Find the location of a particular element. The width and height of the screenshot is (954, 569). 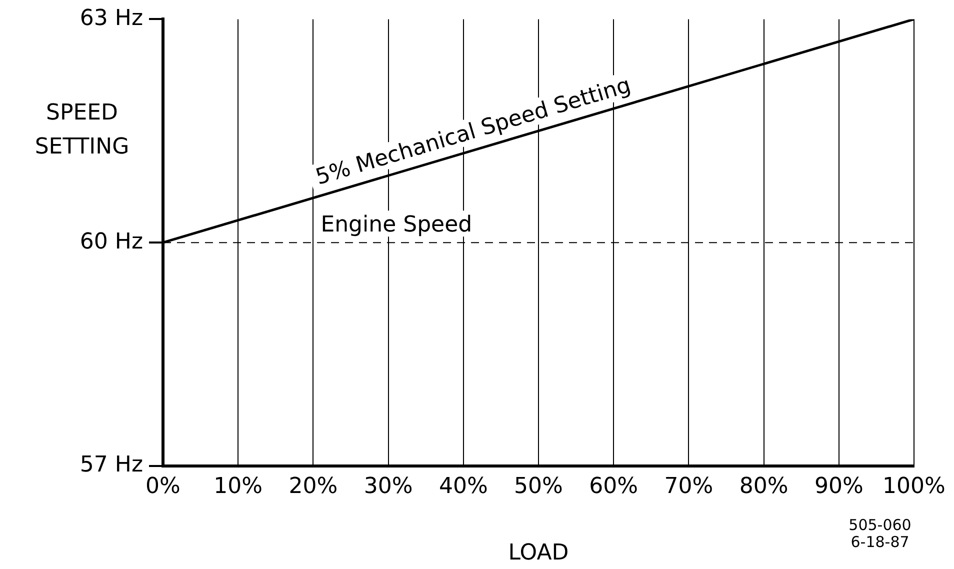

text: 6-18-87 is located at coordinates (880, 541).